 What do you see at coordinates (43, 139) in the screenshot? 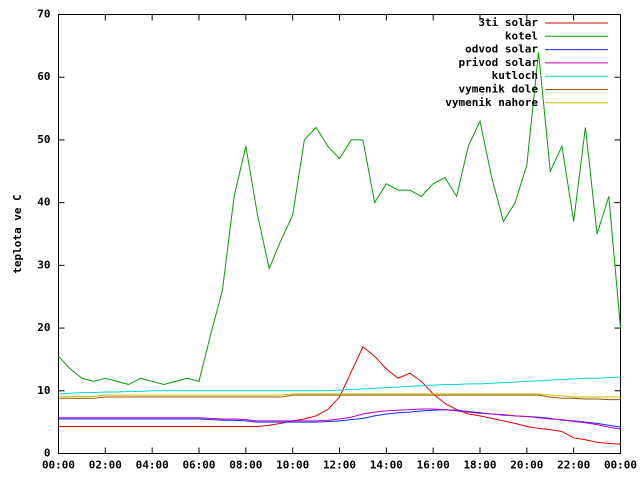
I see `y-tick-label: 50` at bounding box center [43, 139].